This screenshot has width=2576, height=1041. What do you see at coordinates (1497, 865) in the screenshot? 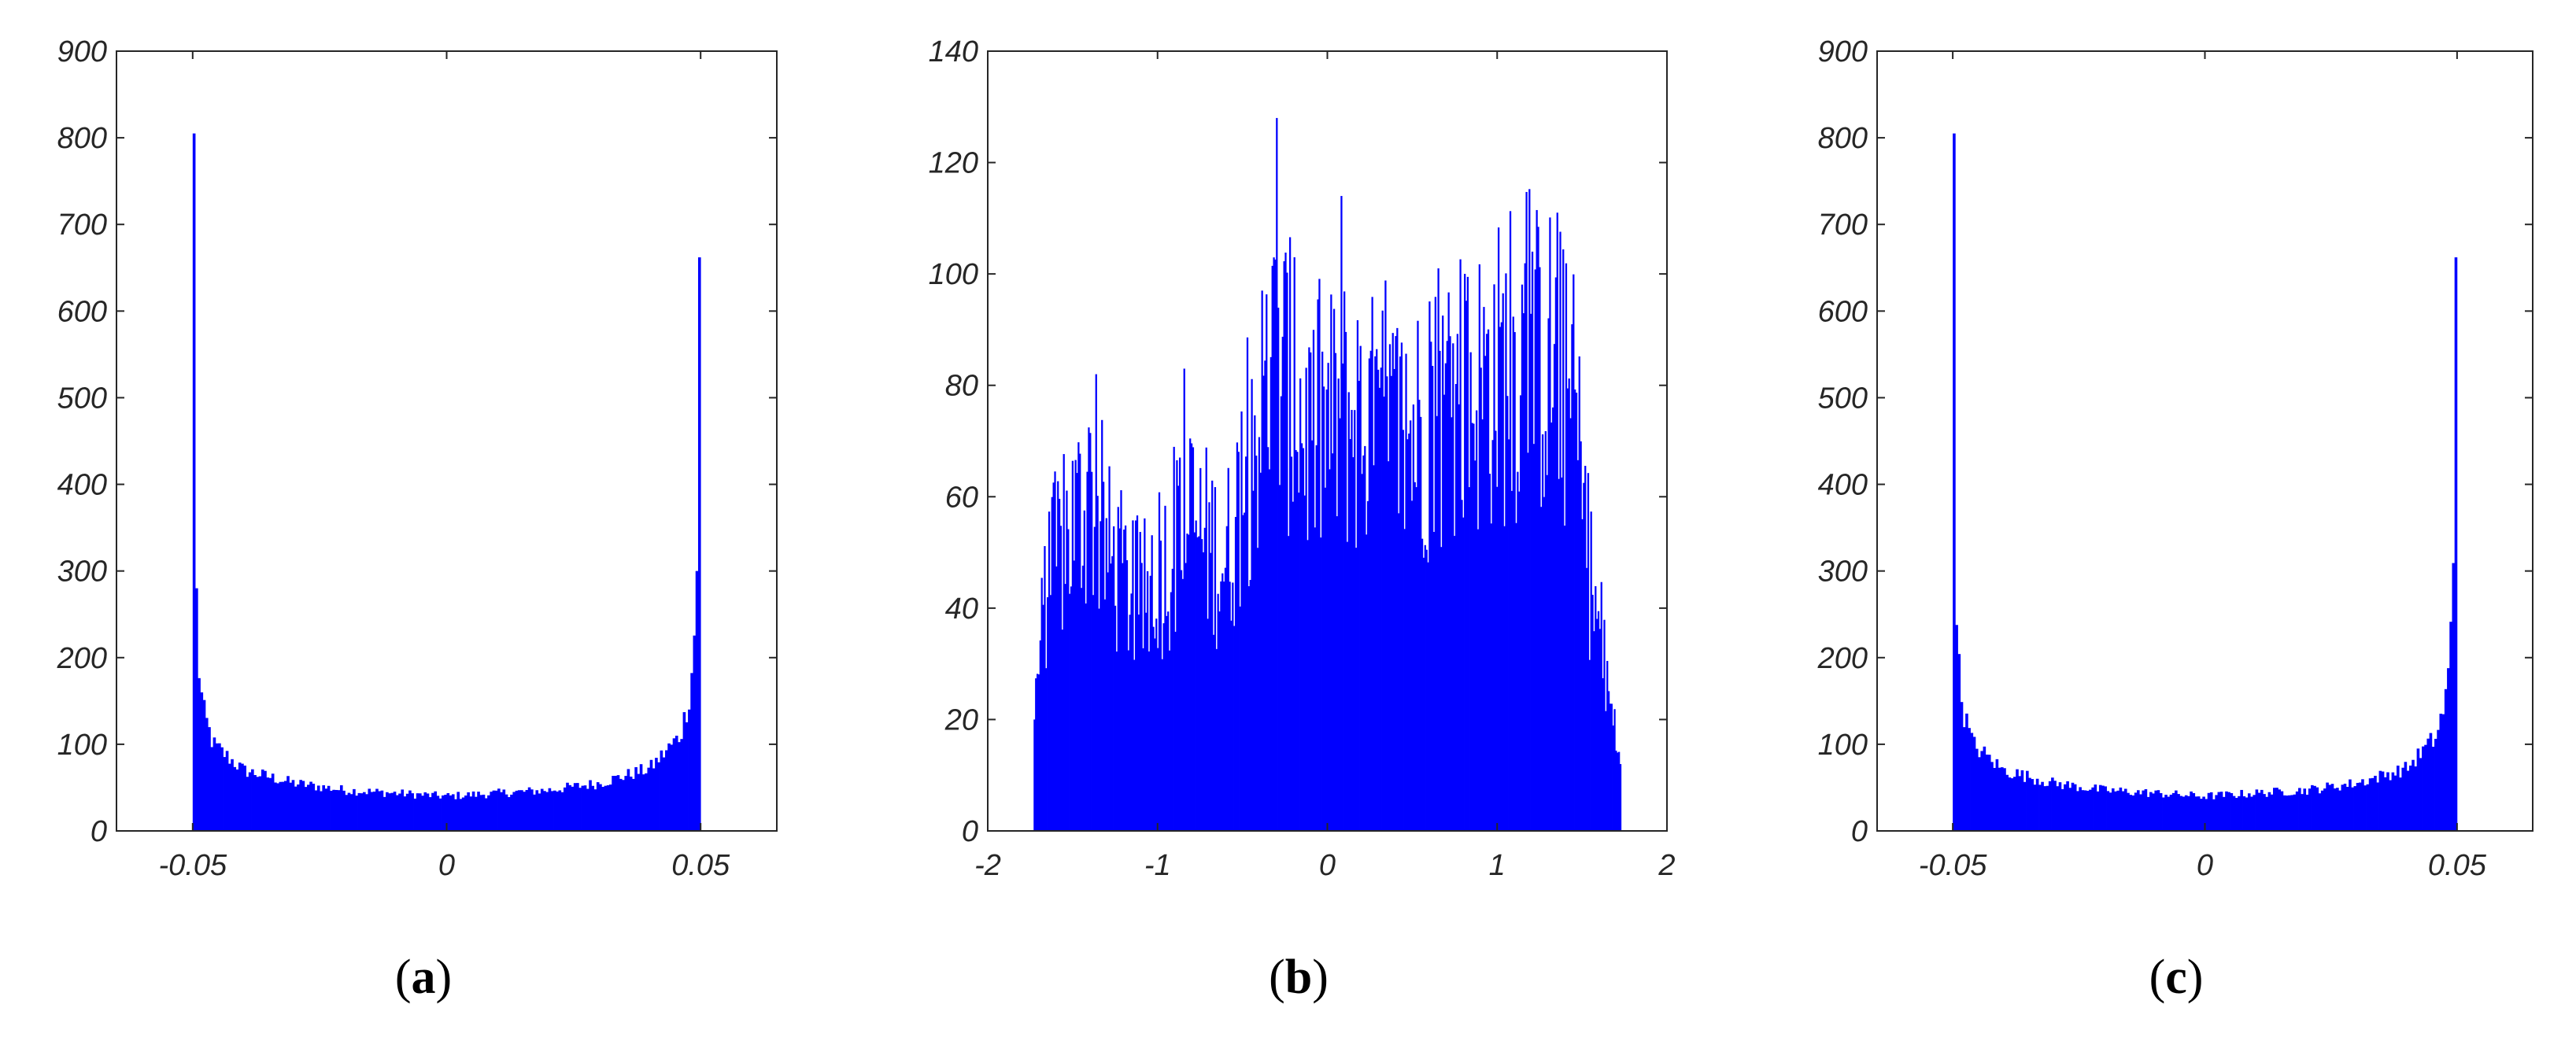
I see `x-tick-label: 1` at bounding box center [1497, 865].